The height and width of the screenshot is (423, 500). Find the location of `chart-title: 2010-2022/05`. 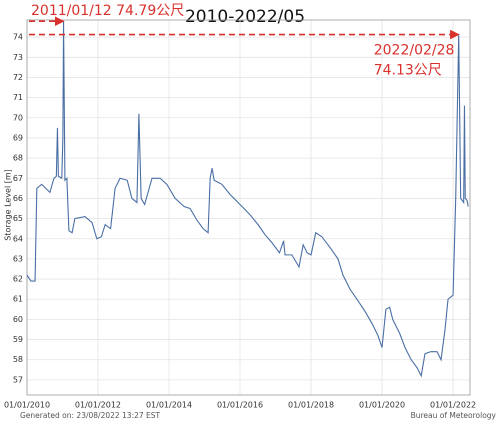

chart-title: 2010-2022/05 is located at coordinates (245, 17).